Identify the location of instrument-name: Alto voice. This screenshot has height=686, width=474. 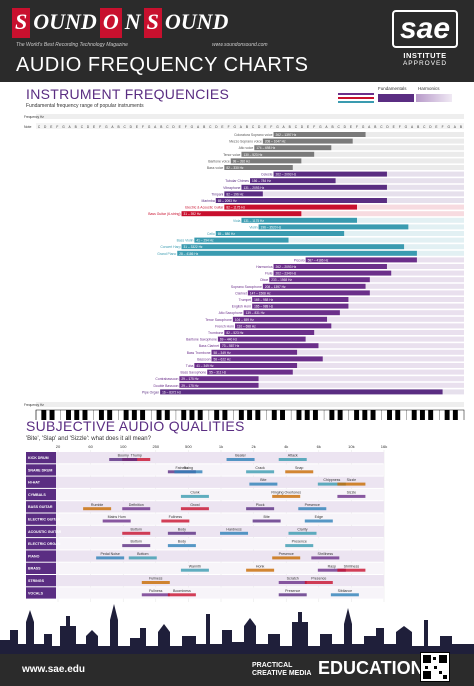
(246, 148).